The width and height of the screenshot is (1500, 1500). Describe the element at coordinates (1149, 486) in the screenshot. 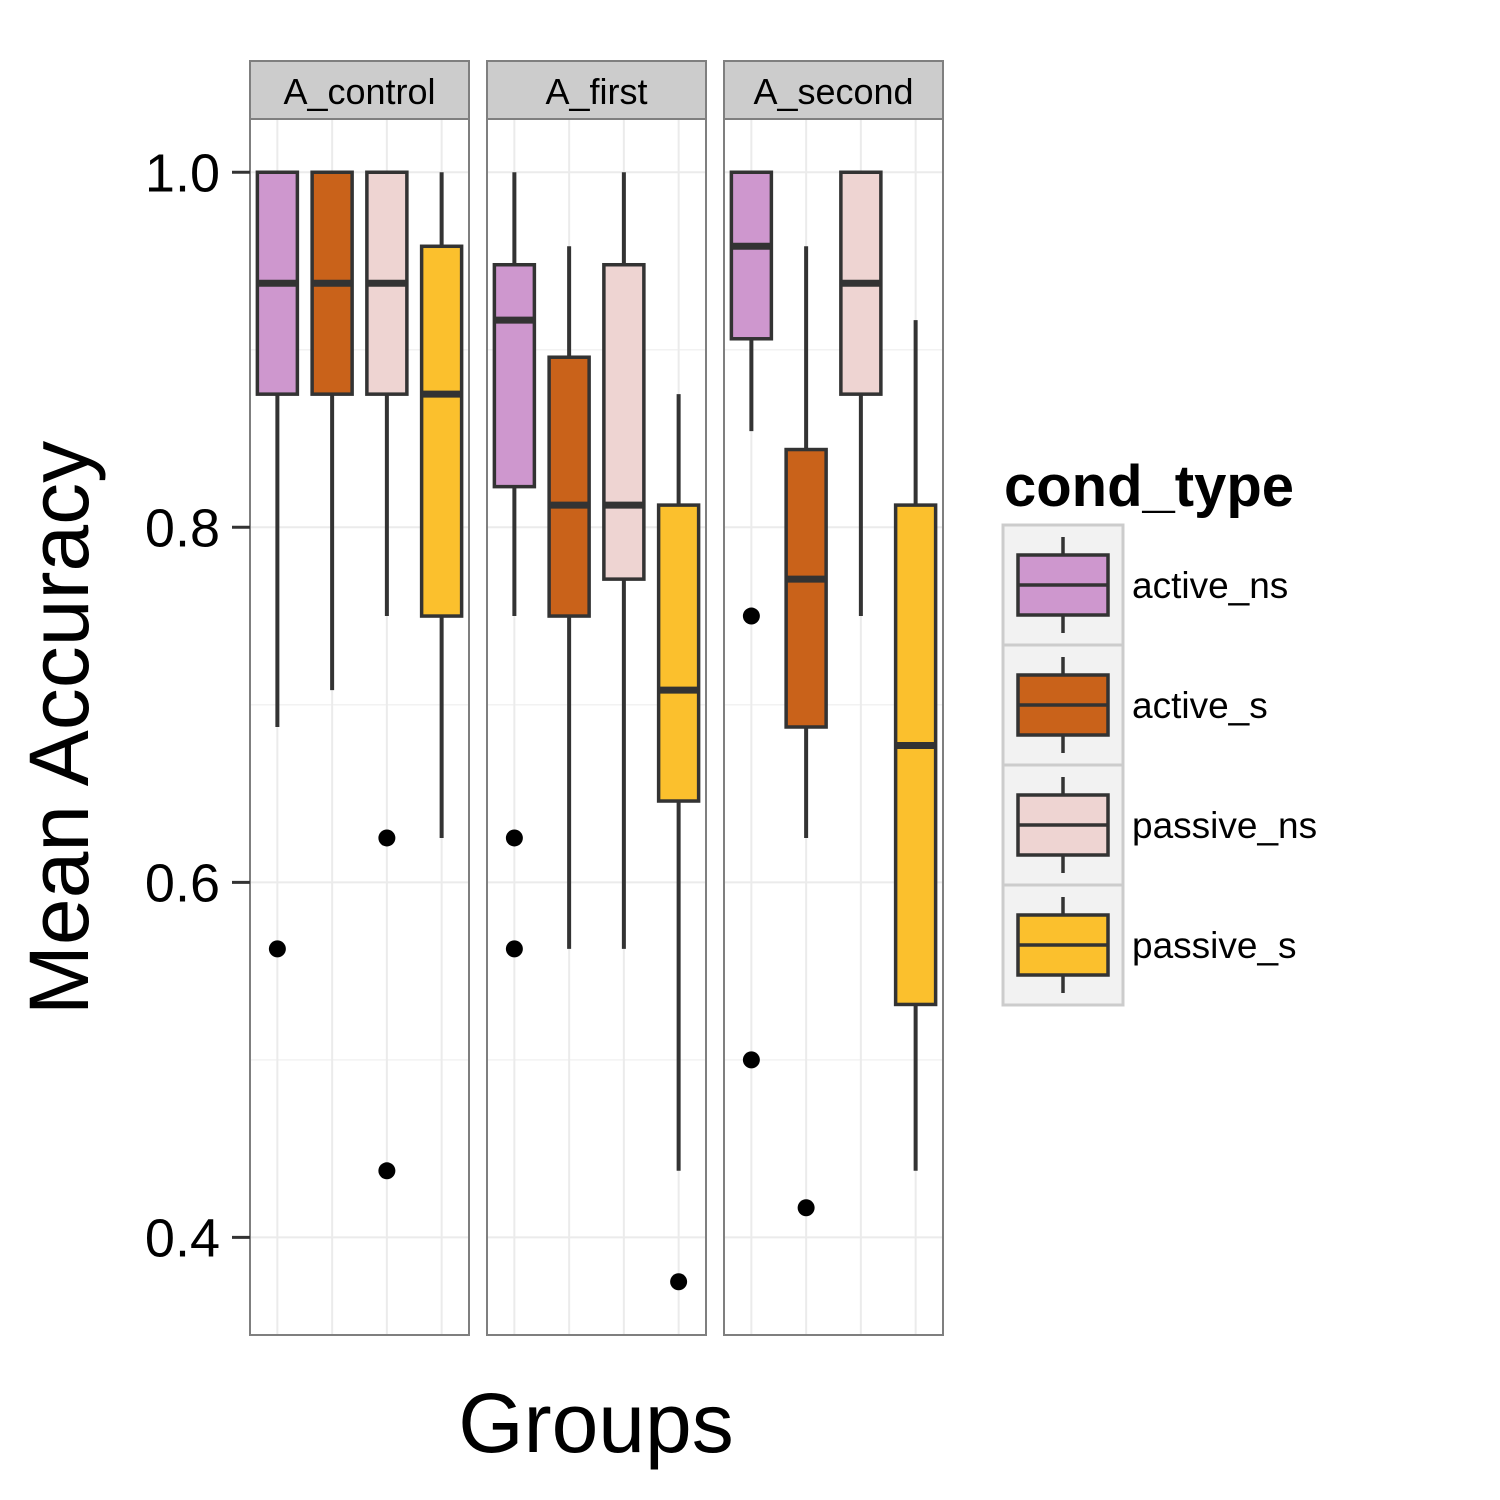

I see `legend-title: cond_type` at that location.